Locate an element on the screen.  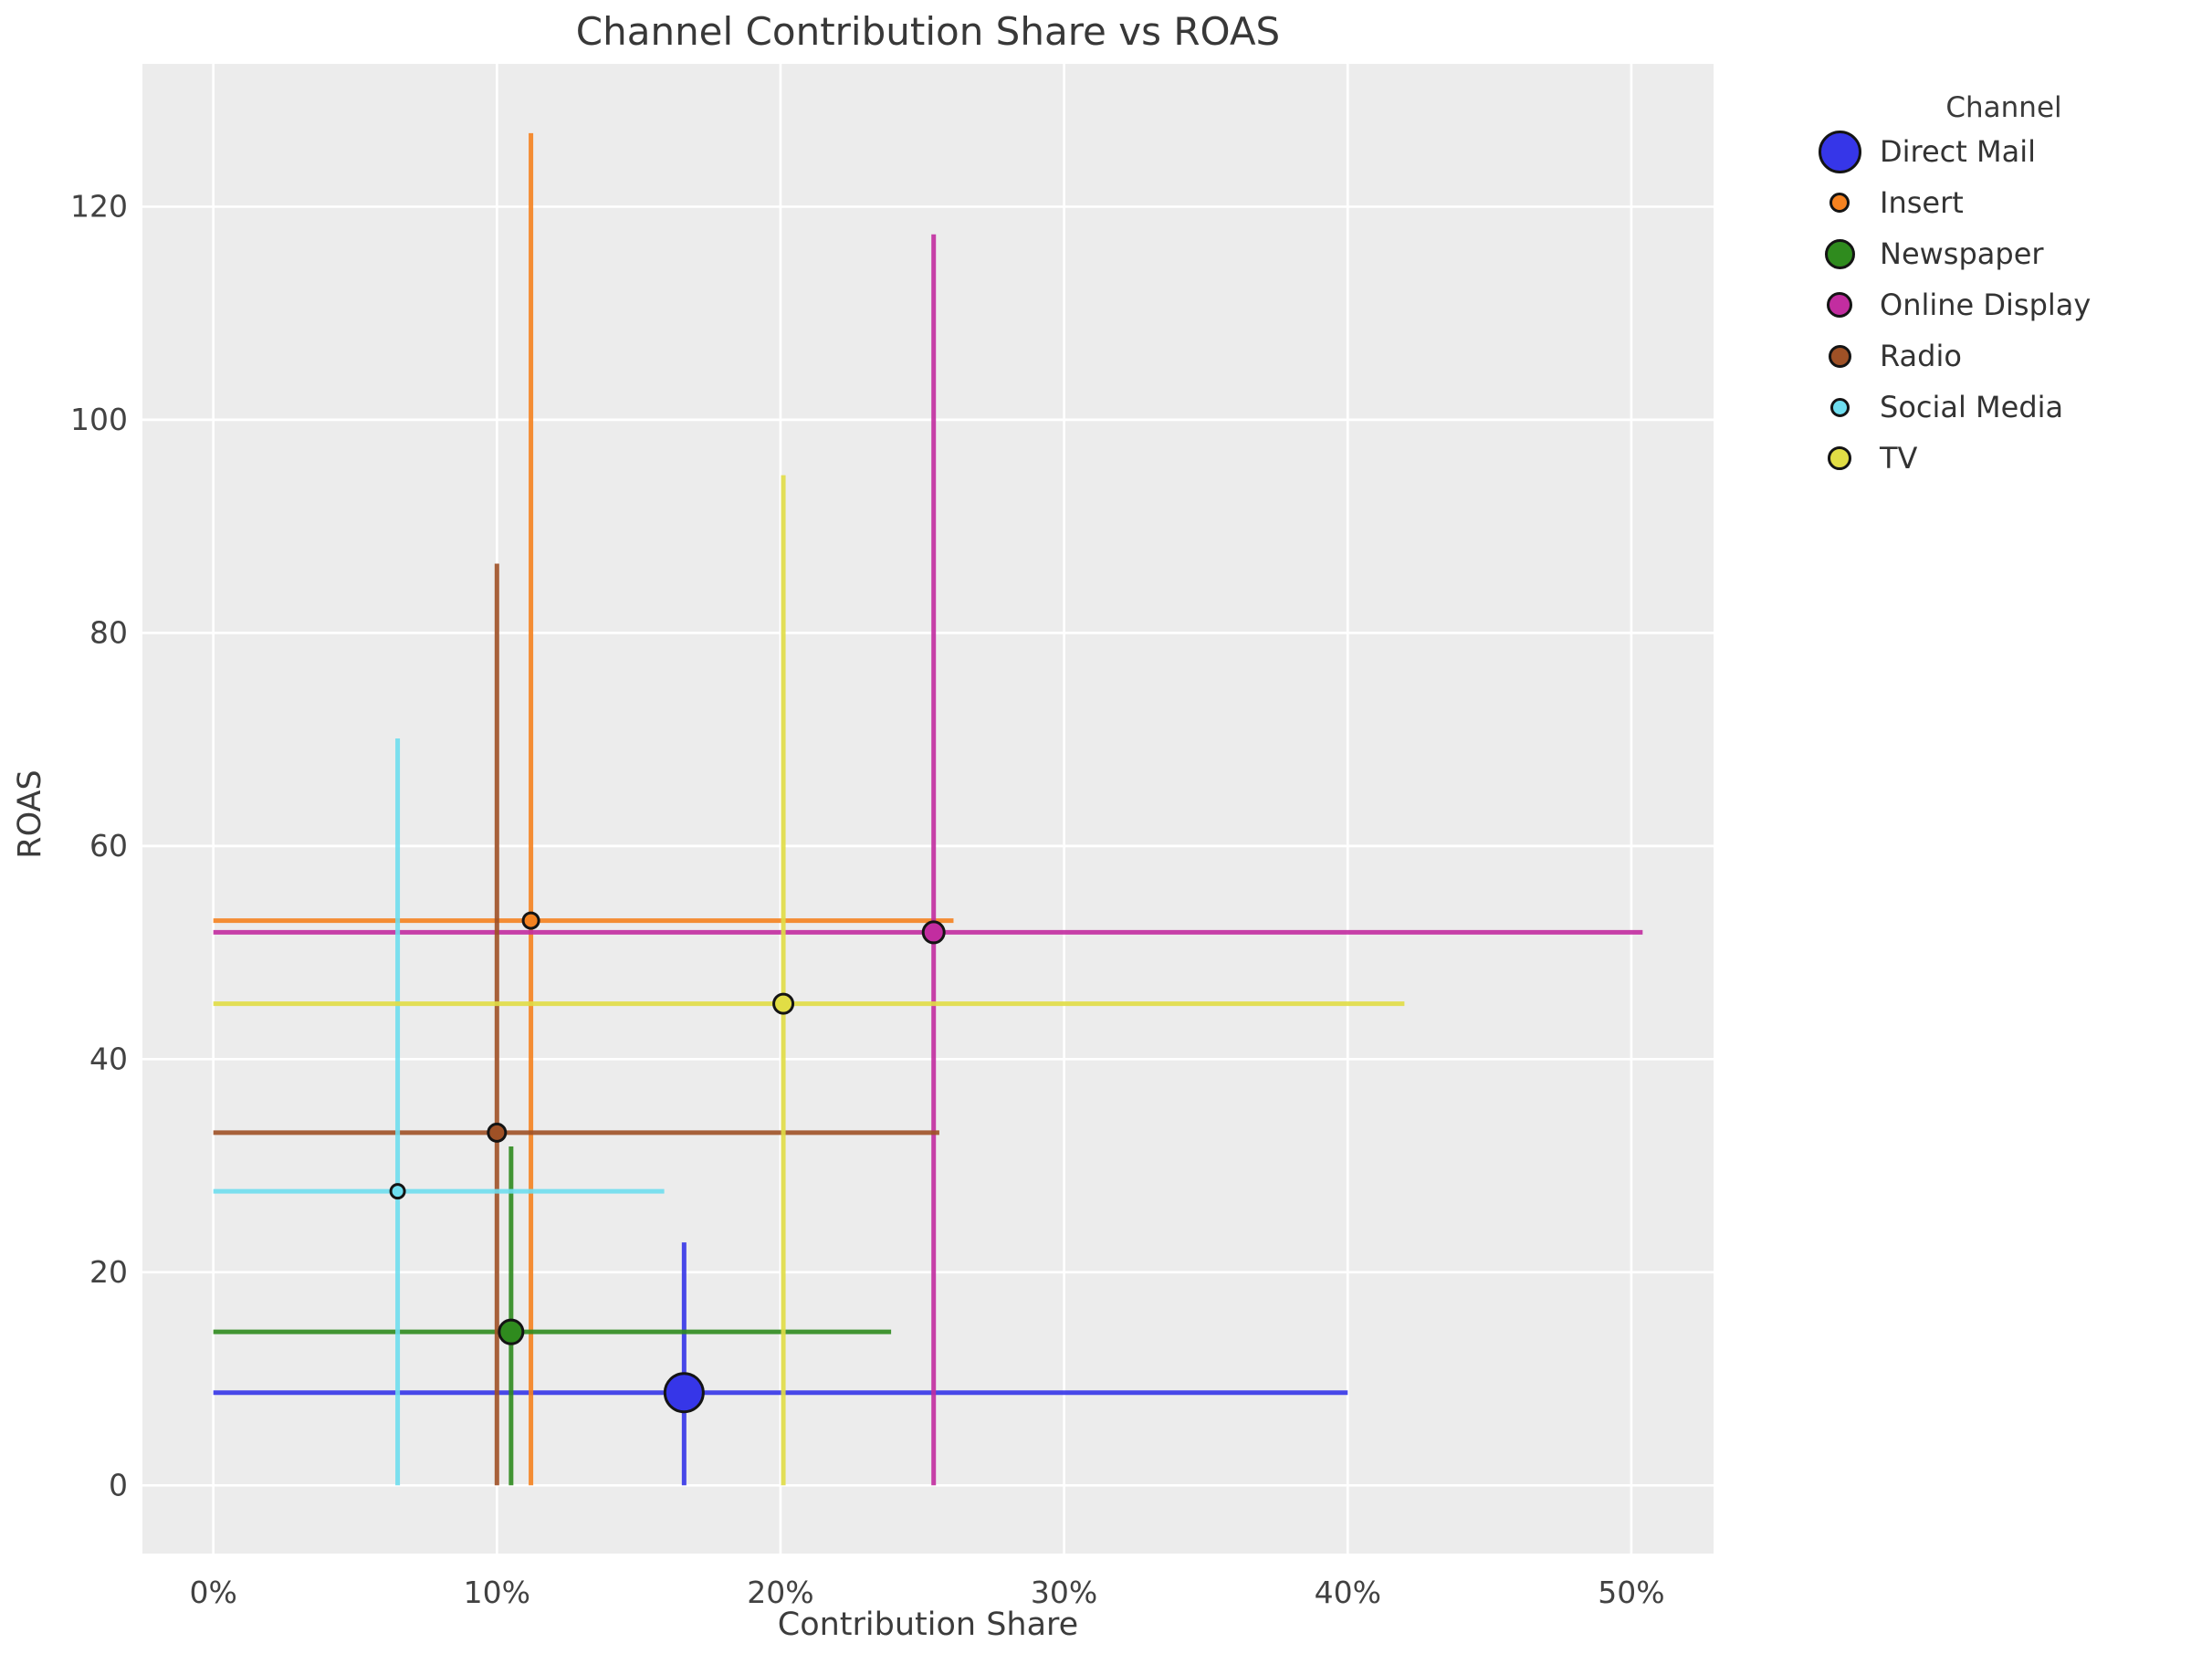
legend-item-online-display: Online Display is located at coordinates (2004, 304).